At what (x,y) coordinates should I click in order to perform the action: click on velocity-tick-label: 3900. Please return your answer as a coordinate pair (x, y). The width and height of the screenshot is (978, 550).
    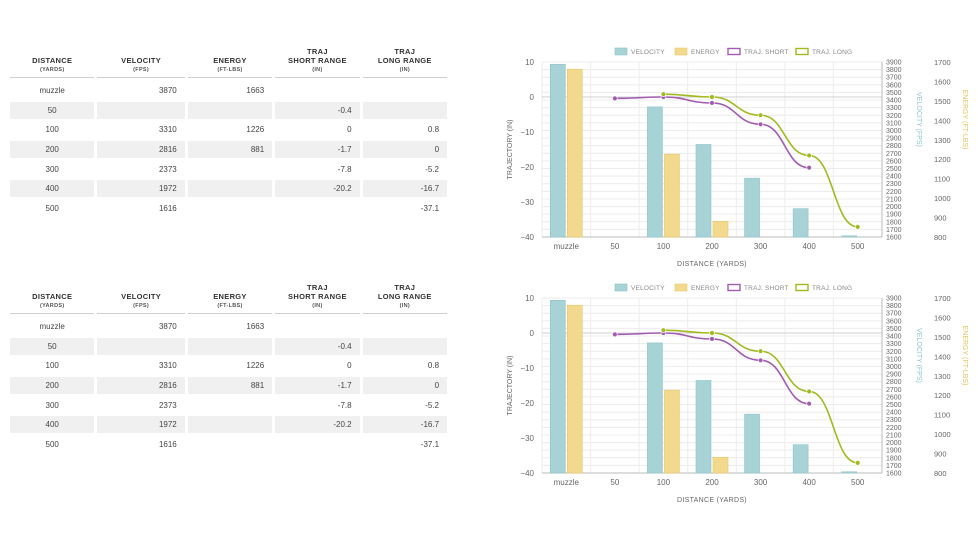
    Looking at the image, I should click on (894, 63).